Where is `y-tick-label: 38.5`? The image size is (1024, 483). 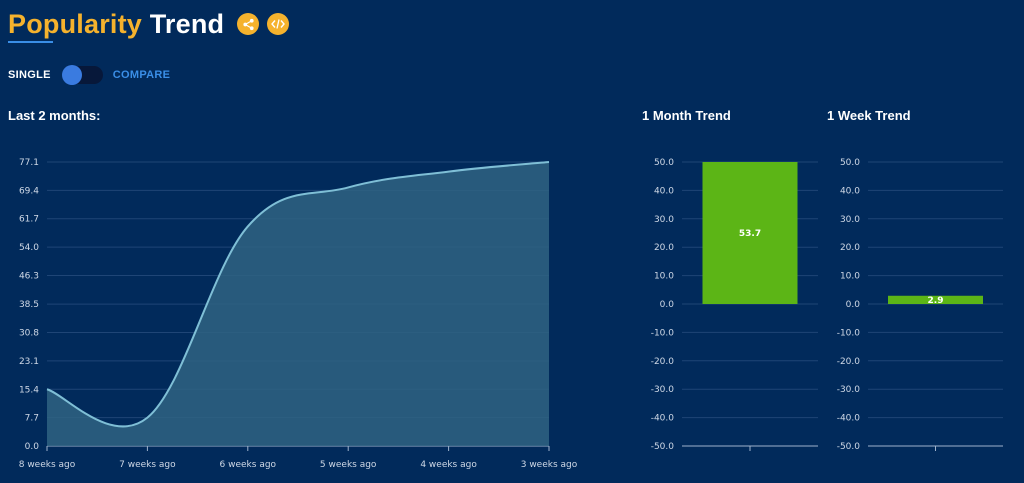
y-tick-label: 38.5 is located at coordinates (29, 305).